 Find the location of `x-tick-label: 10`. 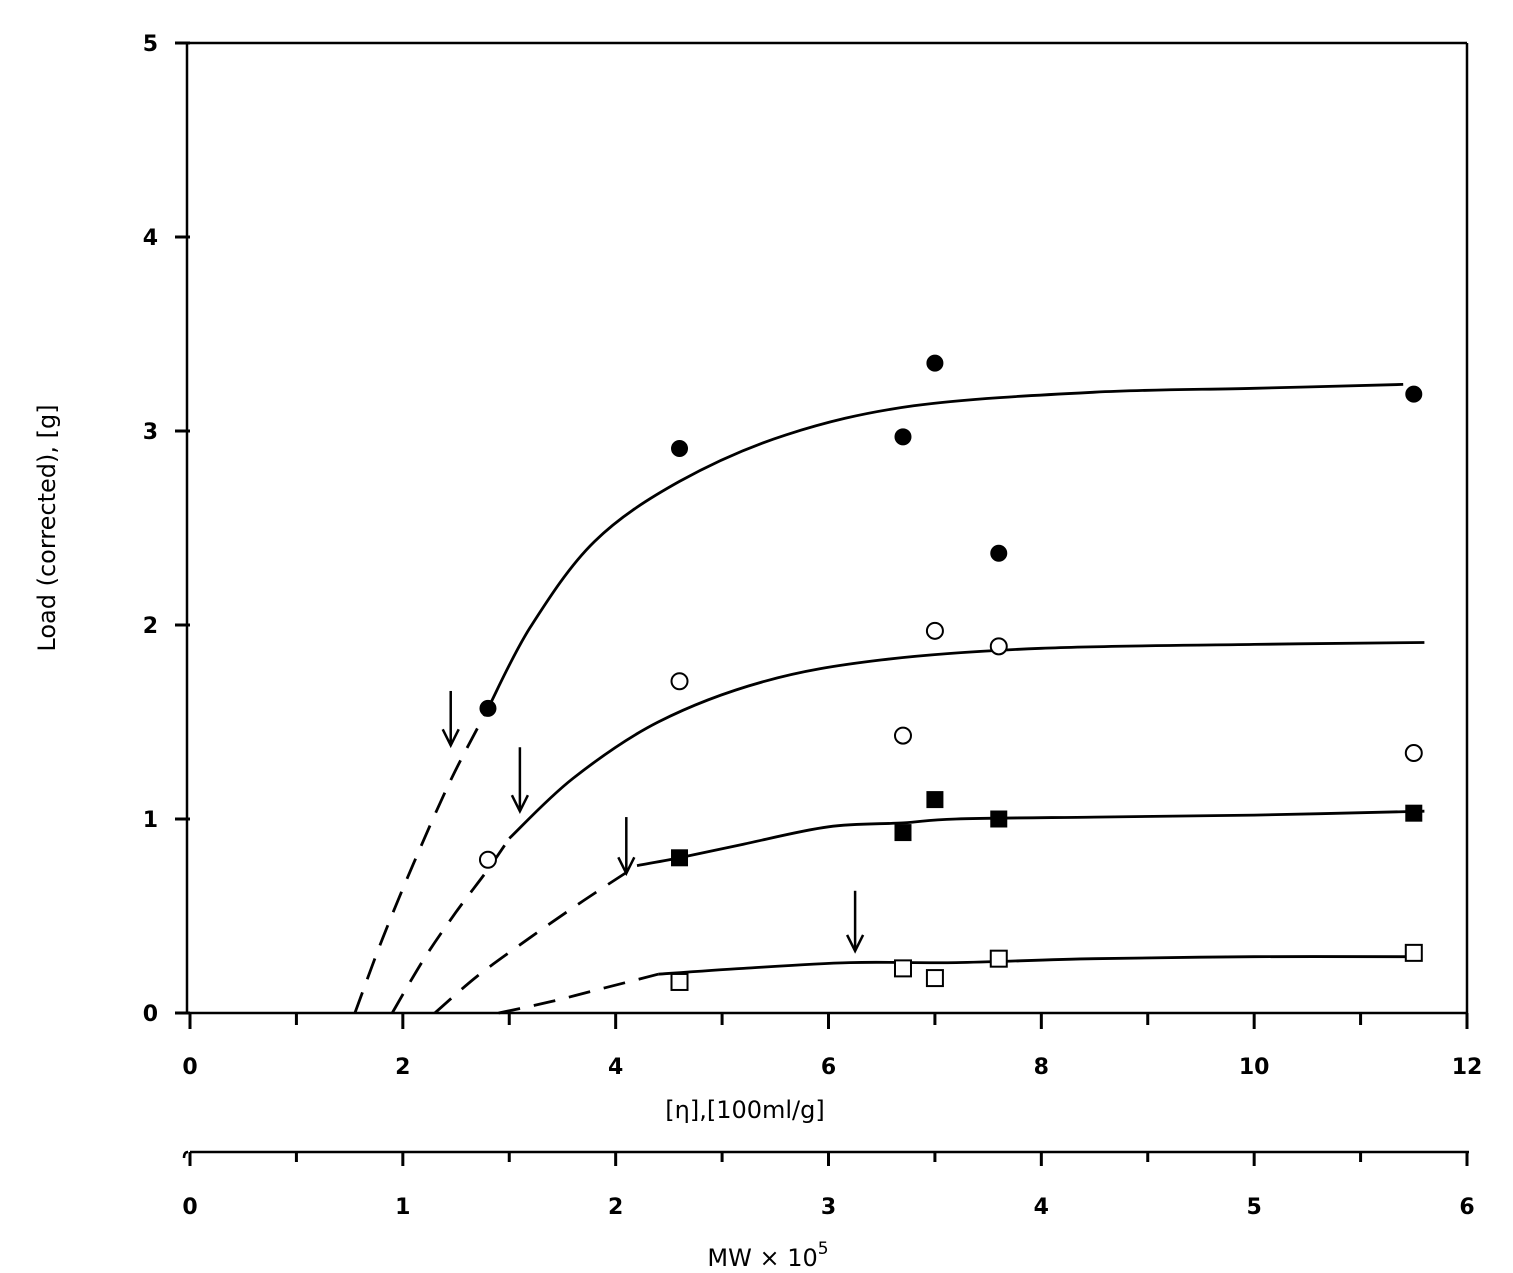

x-tick-label: 10 is located at coordinates (1254, 1067).